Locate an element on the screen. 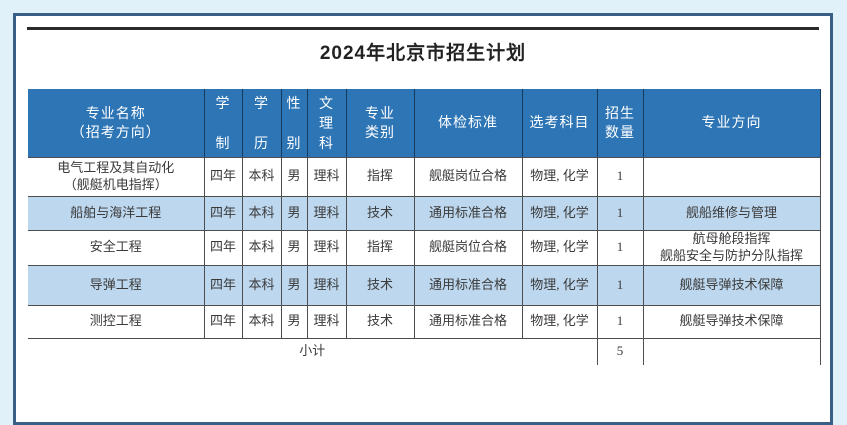 The width and height of the screenshot is (847, 425). col-header-duration: 学制 is located at coordinates (223, 123).